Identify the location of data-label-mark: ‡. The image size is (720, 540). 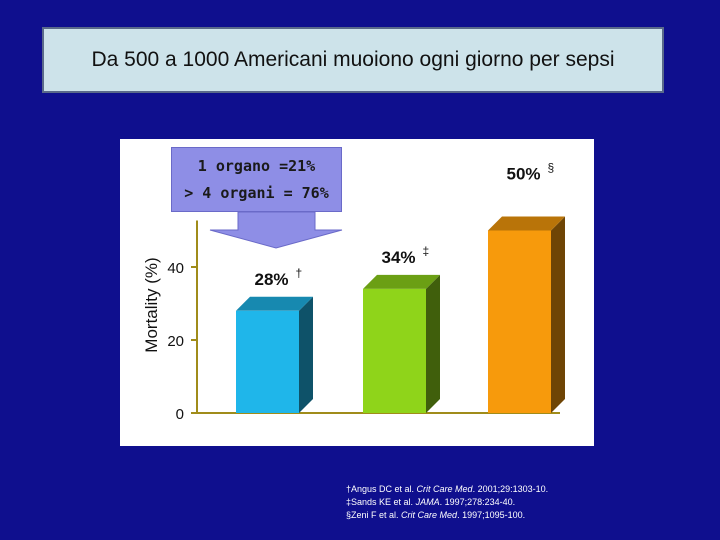
(426, 251).